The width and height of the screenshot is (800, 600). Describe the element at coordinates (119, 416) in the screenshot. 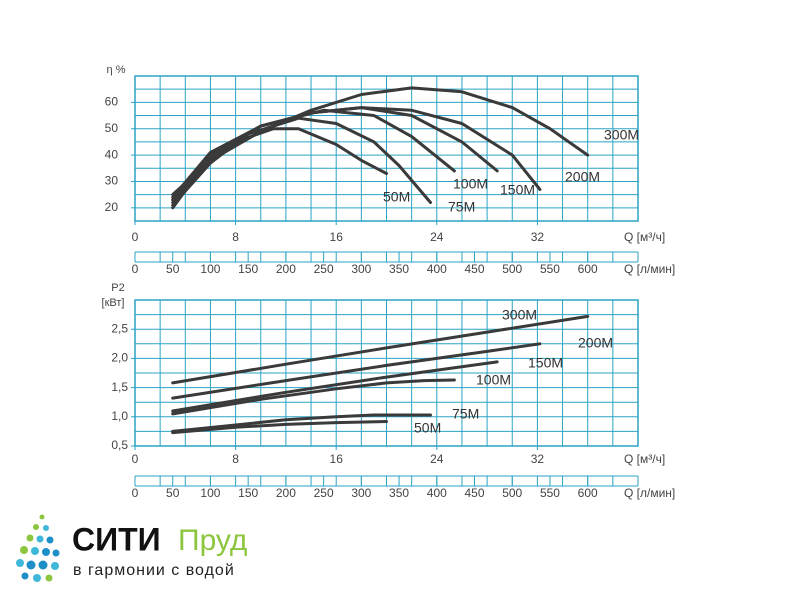

I see `y-tick-label: 1,0` at that location.